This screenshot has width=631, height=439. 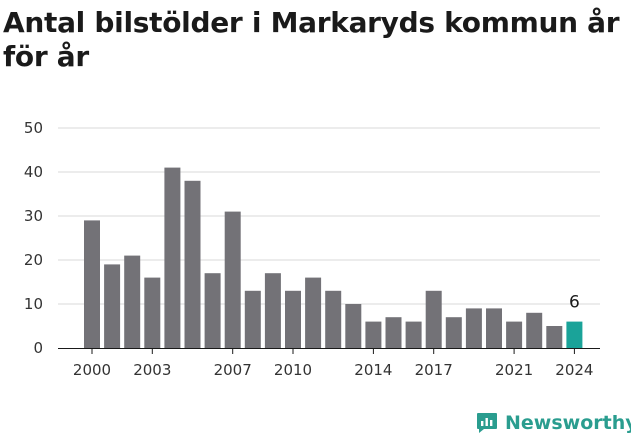 I want to click on brand-name: Newsworthy, so click(x=568, y=423).